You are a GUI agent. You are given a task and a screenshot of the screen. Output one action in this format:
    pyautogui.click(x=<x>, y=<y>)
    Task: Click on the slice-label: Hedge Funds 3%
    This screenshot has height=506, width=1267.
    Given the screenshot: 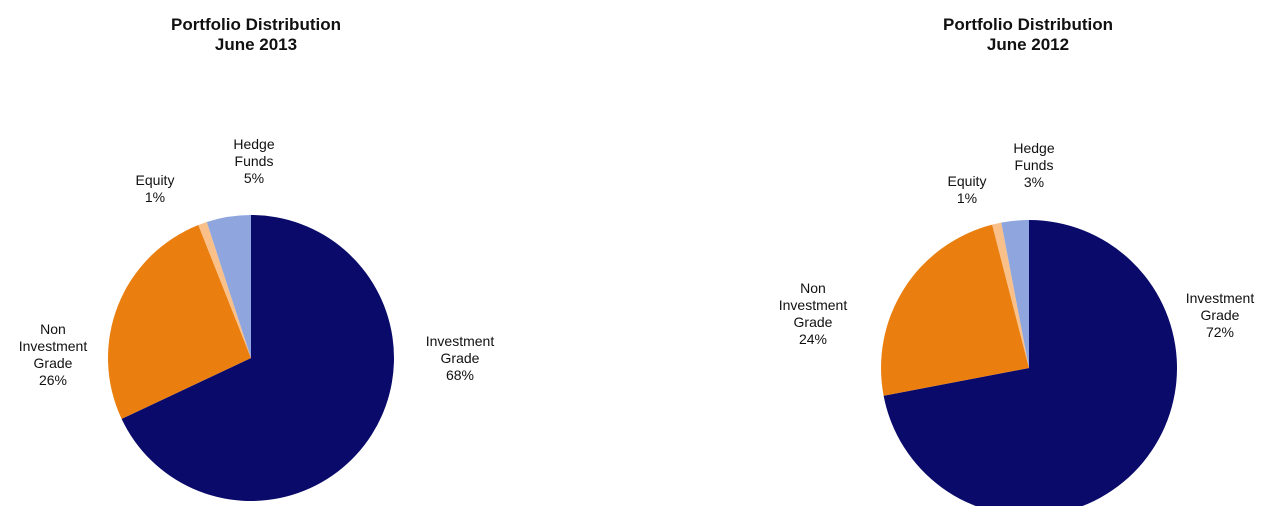 What is the action you would take?
    pyautogui.click(x=1033, y=165)
    